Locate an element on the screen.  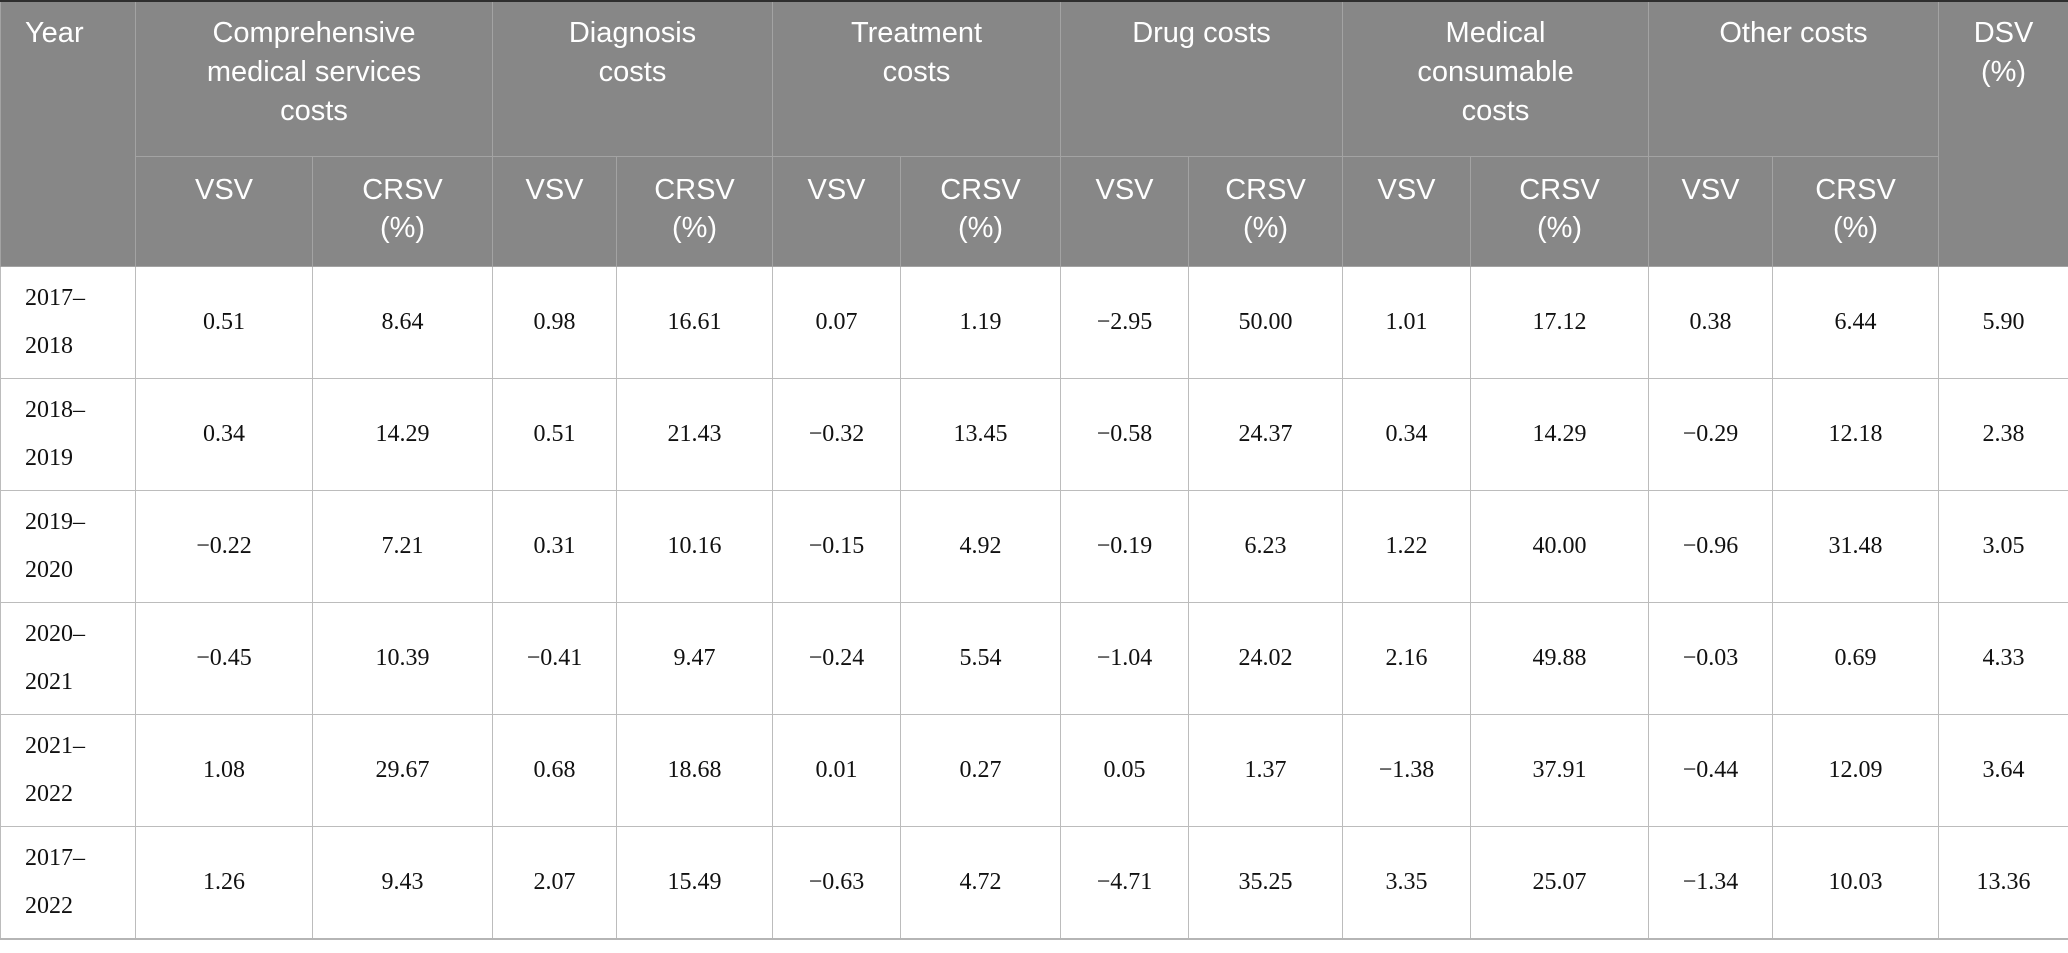
table-cell: 29.67 is located at coordinates (402, 770).